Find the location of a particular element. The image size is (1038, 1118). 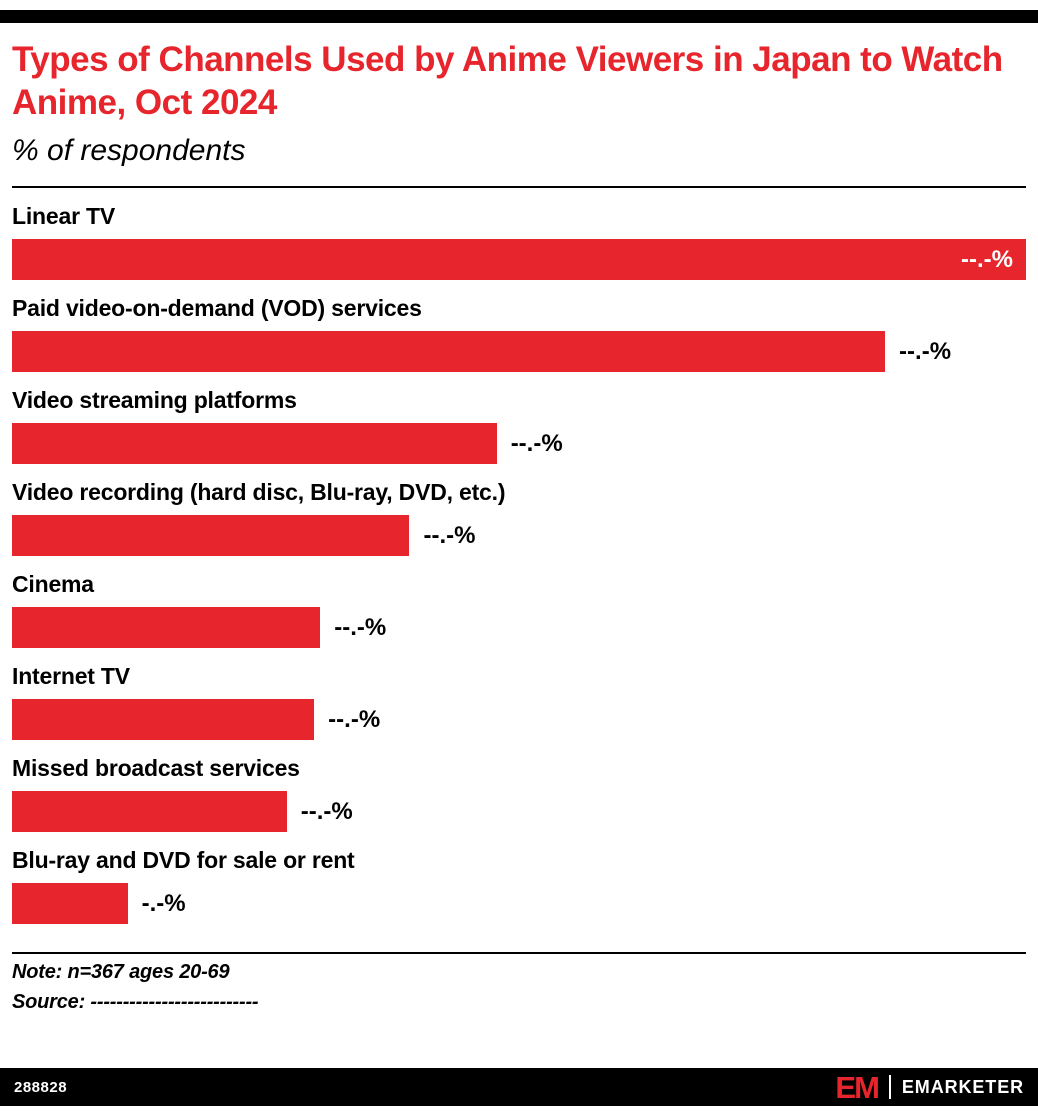

footer-bar: 288828 EM EMARKETER is located at coordinates (519, 1087).